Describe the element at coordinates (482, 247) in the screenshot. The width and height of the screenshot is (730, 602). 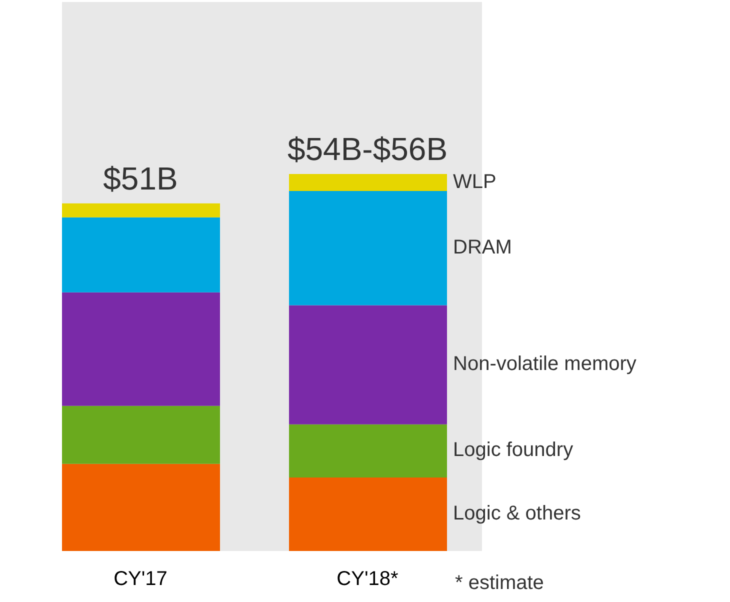
I see `series-label: DRAM` at that location.